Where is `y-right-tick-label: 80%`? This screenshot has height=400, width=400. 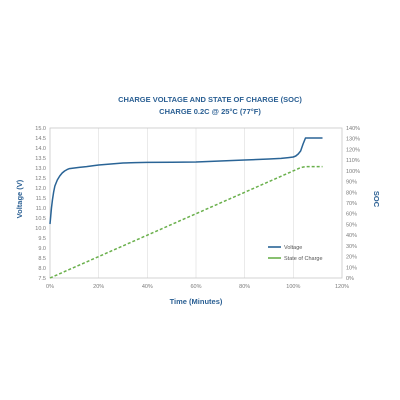 y-right-tick-label: 80% is located at coordinates (351, 193).